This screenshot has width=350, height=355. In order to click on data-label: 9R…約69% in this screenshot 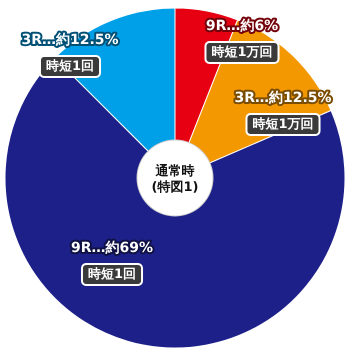, I will do `click(112, 248)`.